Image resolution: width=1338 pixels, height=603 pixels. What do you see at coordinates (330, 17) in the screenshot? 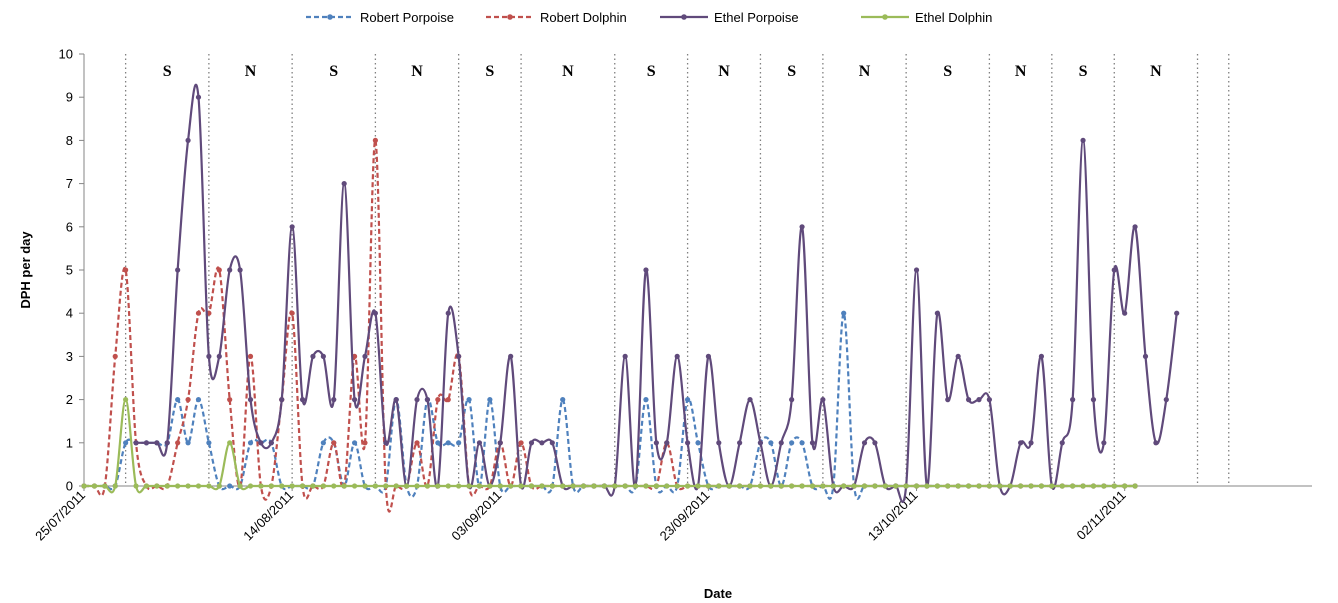
I see `legend-marker-robert-porpoise` at bounding box center [330, 17].